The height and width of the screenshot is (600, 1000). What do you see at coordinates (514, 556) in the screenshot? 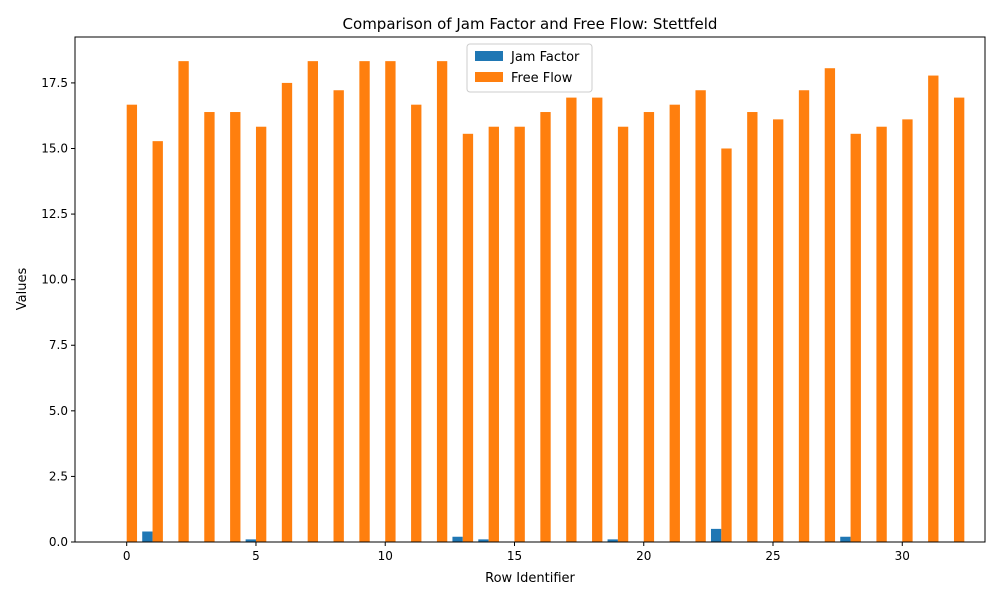
I see `x-tick-label: 15` at bounding box center [514, 556].